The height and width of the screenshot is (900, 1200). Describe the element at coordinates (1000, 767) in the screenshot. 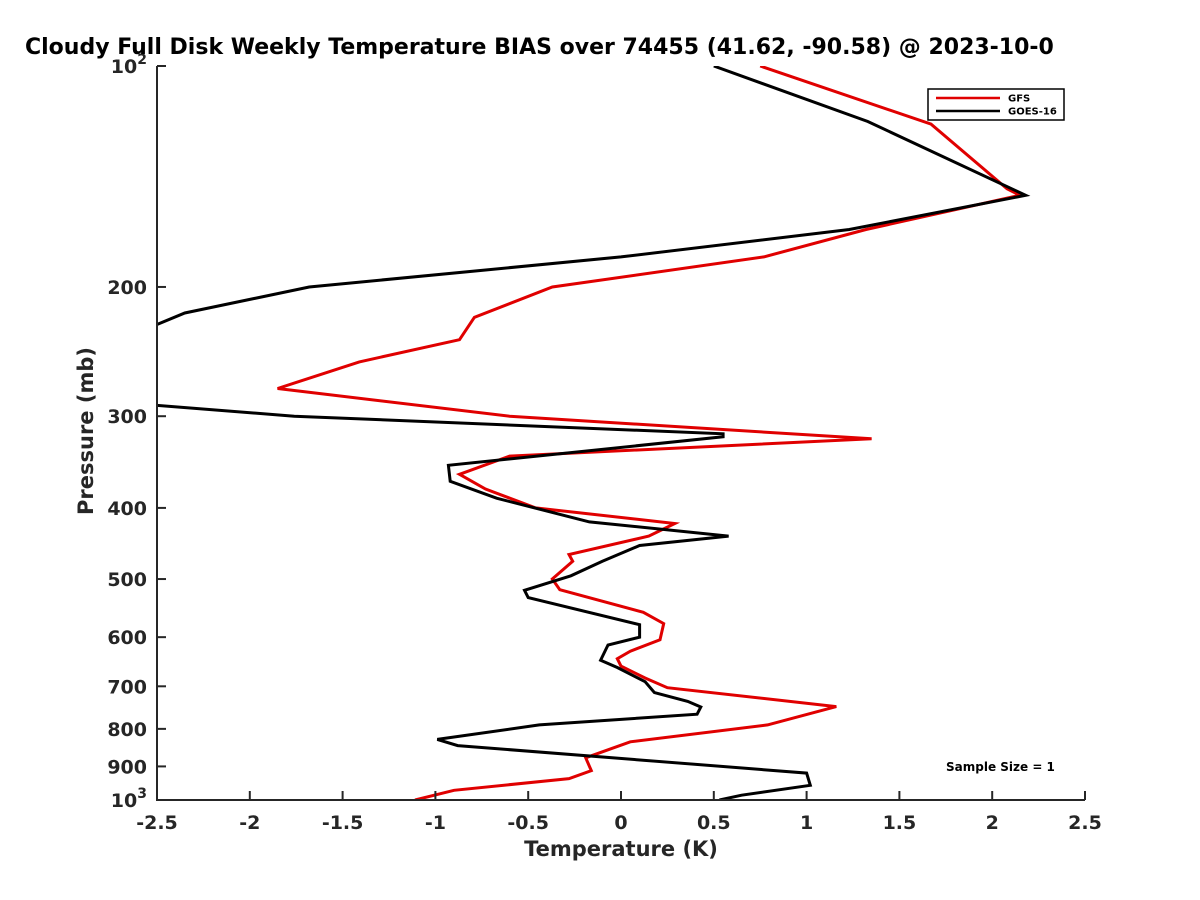

I see `sample-size-annotation: Sample Size = 1` at that location.